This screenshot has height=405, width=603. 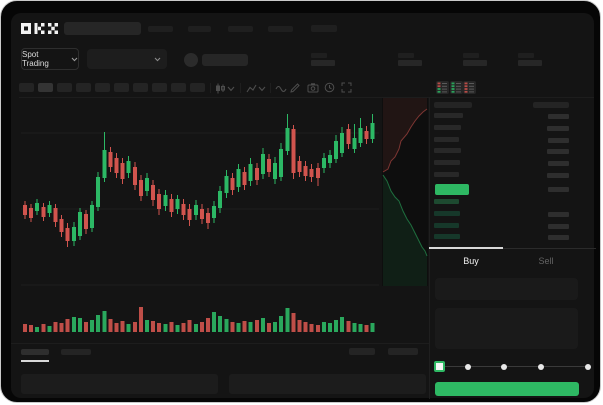 What do you see at coordinates (50, 59) in the screenshot?
I see `trading-mode-dropdown: Spot Trading` at bounding box center [50, 59].